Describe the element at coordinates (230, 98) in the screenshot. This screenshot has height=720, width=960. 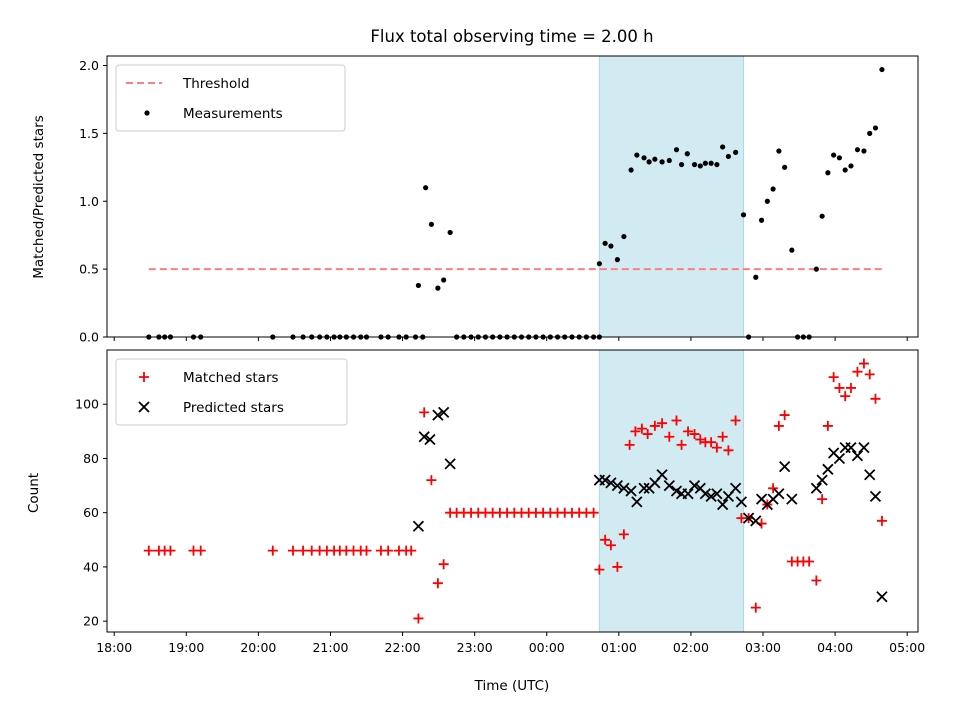
I see `legend-box` at that location.